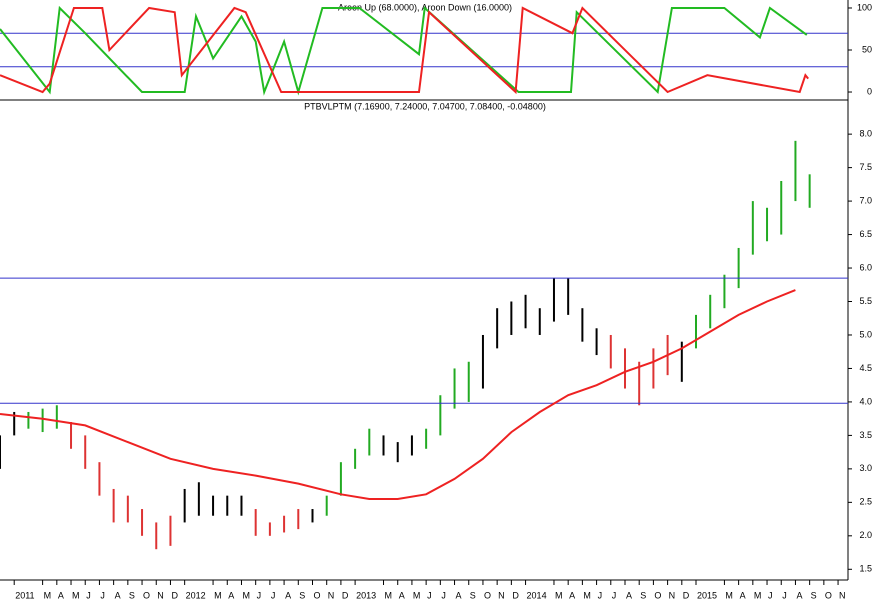  I want to click on y-tick-label: 4.0, so click(865, 401).